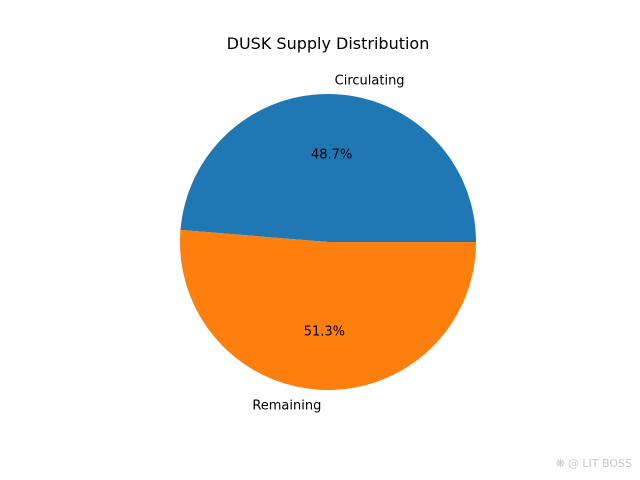  Describe the element at coordinates (370, 80) in the screenshot. I see `slice-label-circulating: Circulating` at that location.